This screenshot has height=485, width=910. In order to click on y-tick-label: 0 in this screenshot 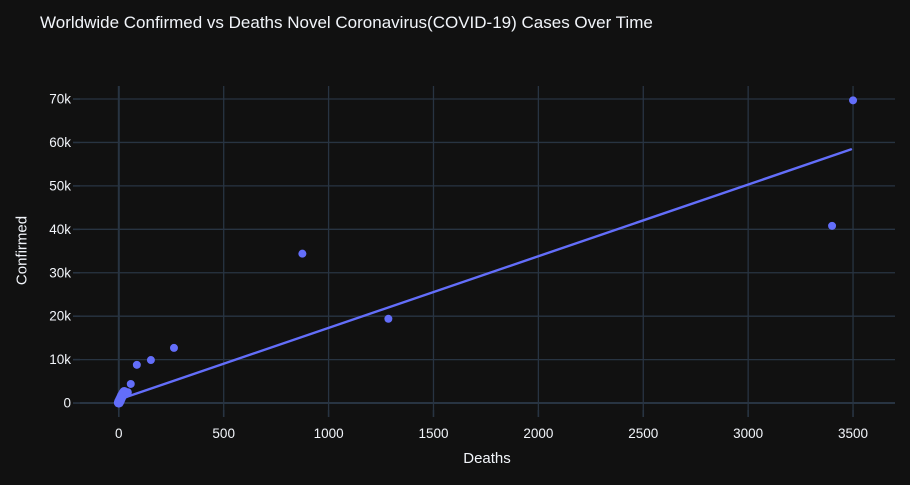, I will do `click(67, 403)`.